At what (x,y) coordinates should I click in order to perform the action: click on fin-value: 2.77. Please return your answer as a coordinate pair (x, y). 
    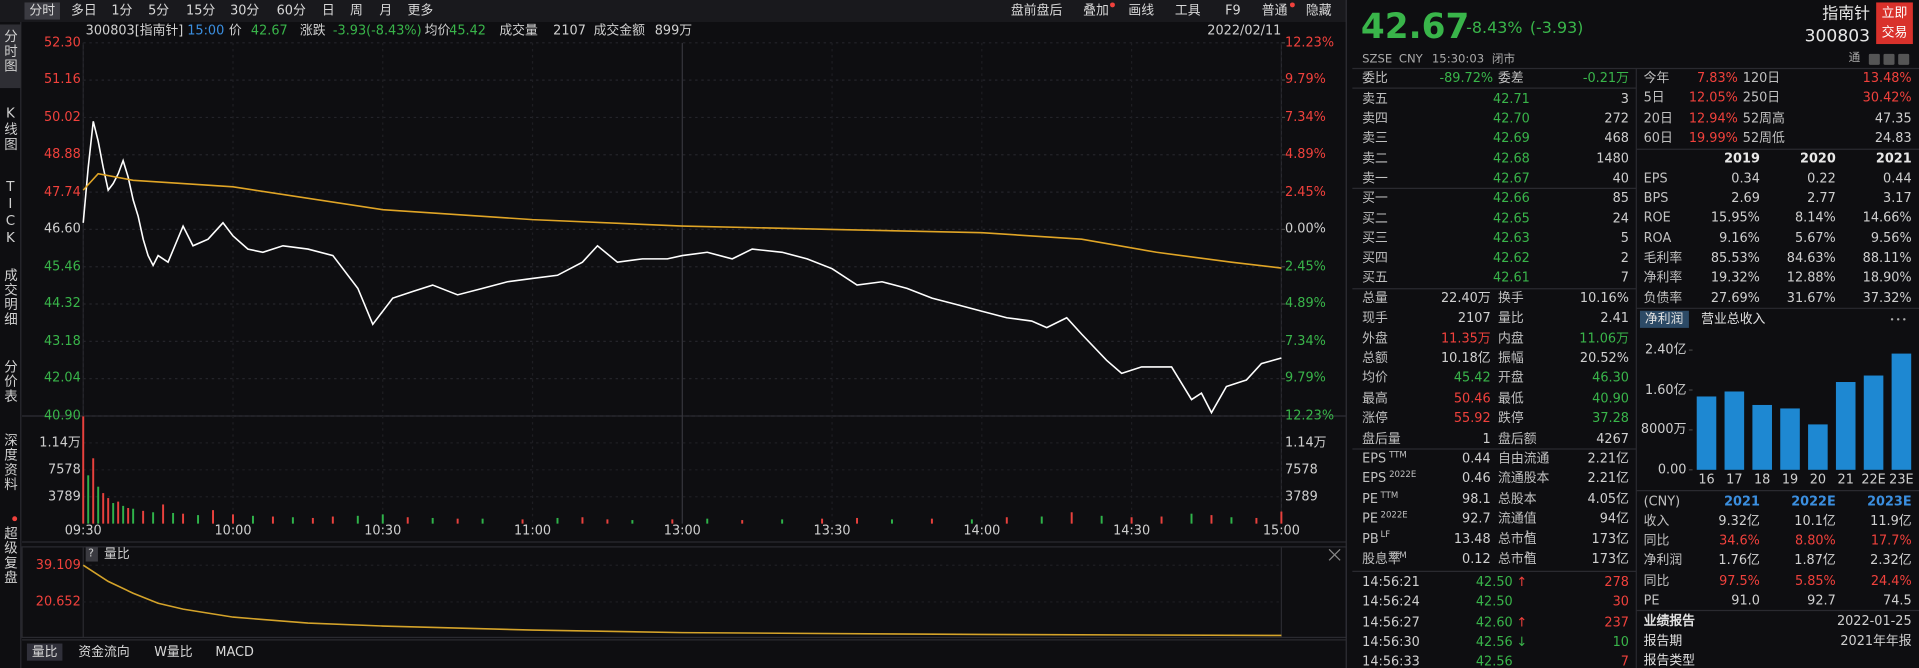
    Looking at the image, I should click on (1821, 198).